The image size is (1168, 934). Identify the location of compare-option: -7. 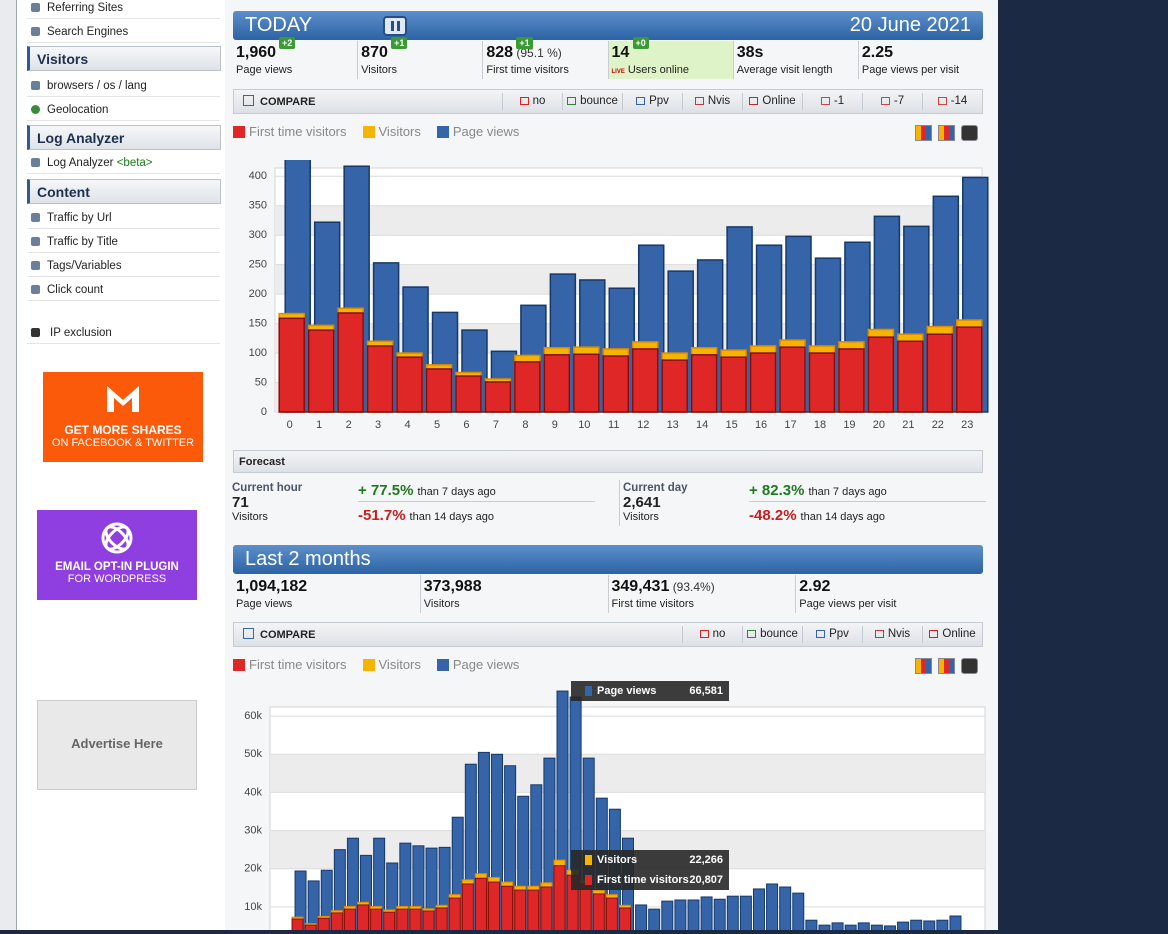
(892, 101).